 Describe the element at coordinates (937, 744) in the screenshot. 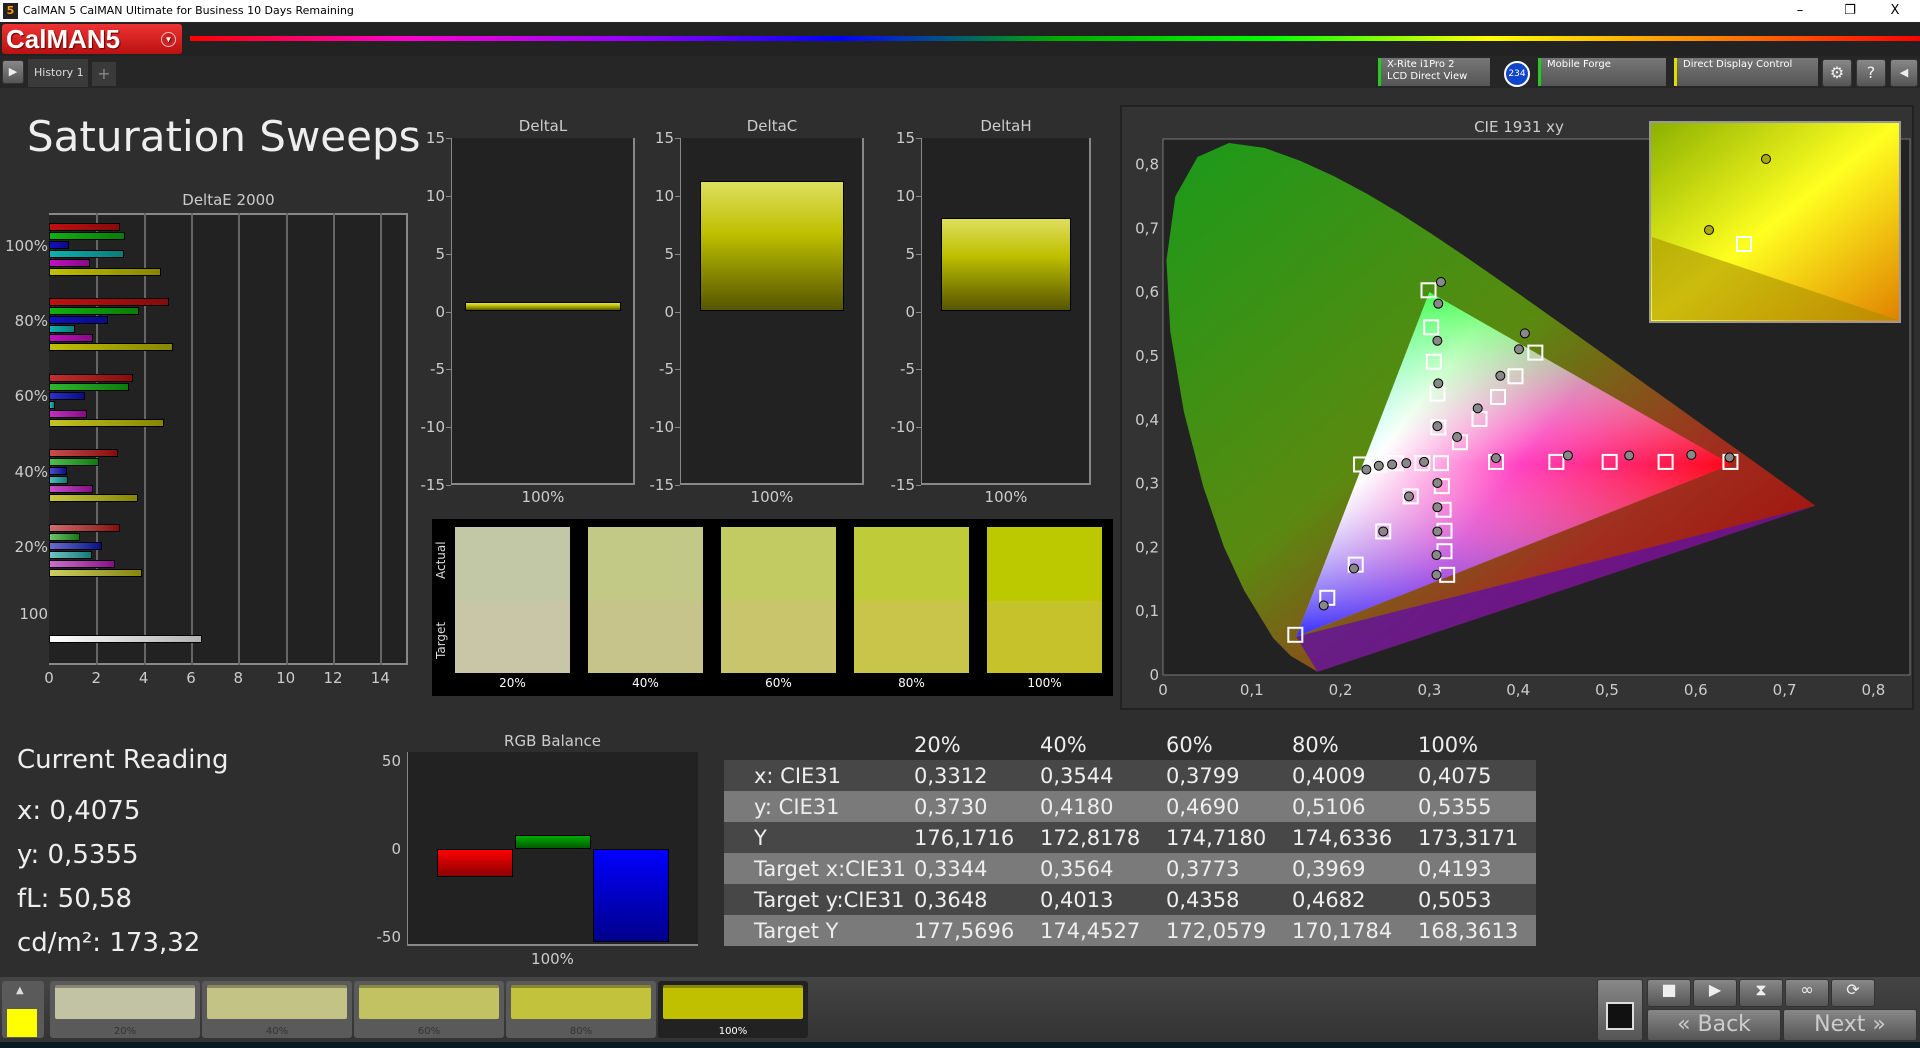

I see `column-header: 20%` at that location.